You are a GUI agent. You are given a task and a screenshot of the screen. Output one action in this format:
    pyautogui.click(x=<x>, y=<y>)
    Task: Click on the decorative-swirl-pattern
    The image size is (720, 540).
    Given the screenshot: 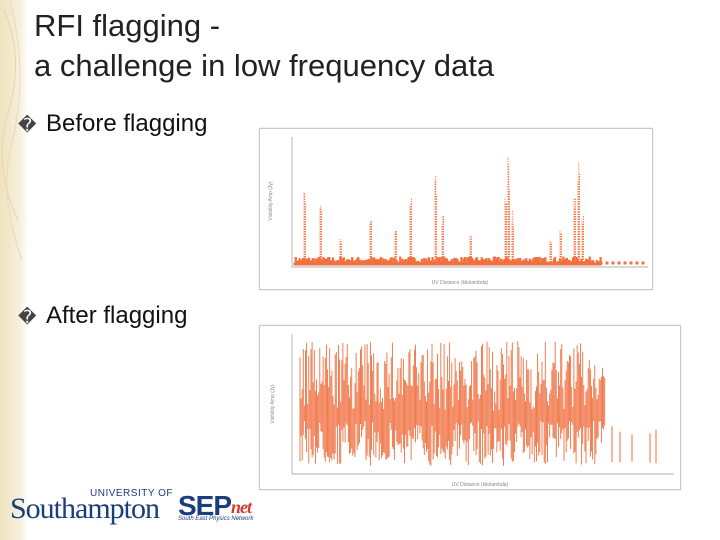 What is the action you would take?
    pyautogui.click(x=12, y=130)
    